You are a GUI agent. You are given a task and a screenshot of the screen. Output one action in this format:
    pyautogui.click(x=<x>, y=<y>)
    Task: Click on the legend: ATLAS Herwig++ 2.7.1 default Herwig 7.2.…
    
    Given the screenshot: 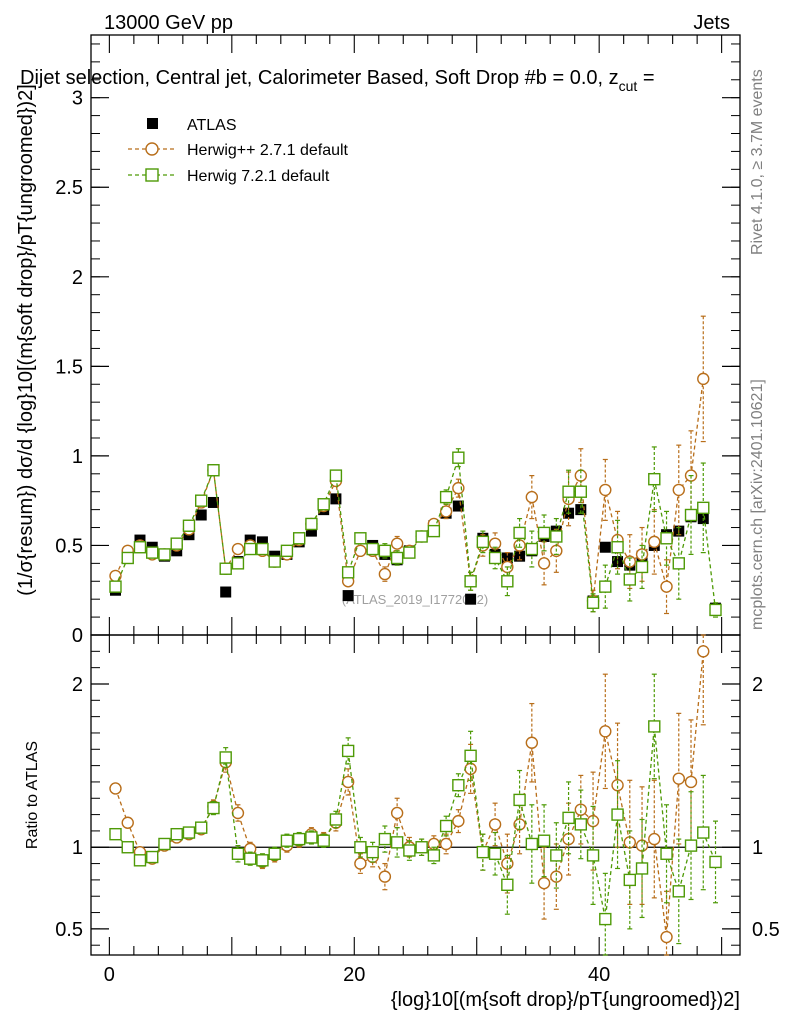 What is the action you would take?
    pyautogui.click(x=238, y=151)
    